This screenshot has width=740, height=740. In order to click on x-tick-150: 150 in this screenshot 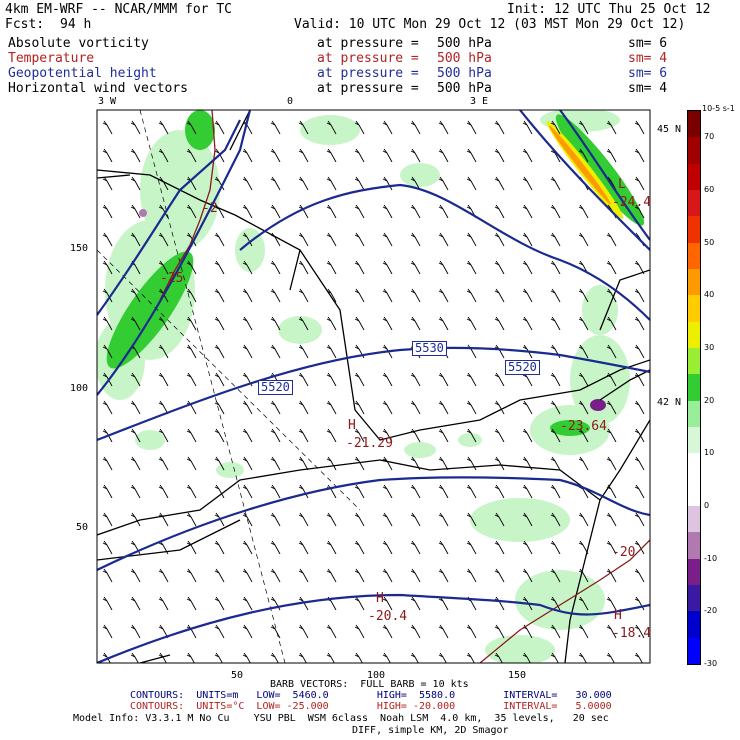, I will do `click(517, 675)`.